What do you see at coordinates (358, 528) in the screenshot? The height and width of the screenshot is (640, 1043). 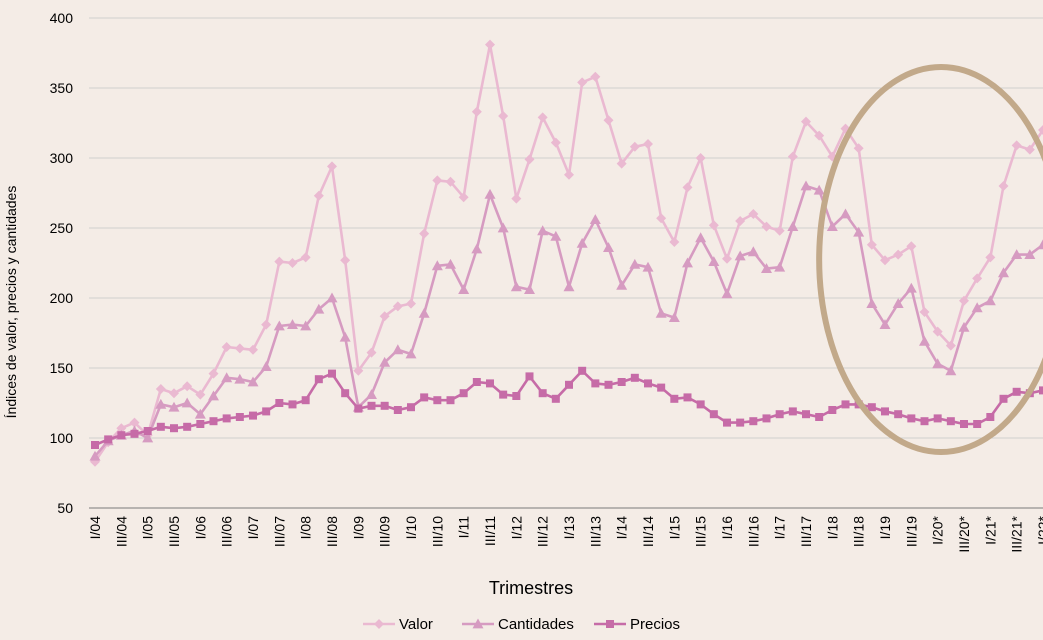 I see `x-tick-label: I/09` at bounding box center [358, 528].